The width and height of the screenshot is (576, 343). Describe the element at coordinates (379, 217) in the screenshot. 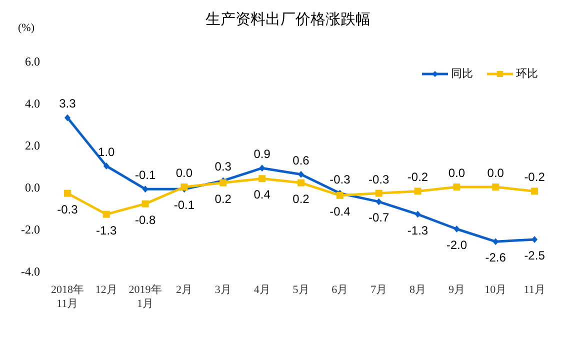

I see `data-label: -0.7` at that location.